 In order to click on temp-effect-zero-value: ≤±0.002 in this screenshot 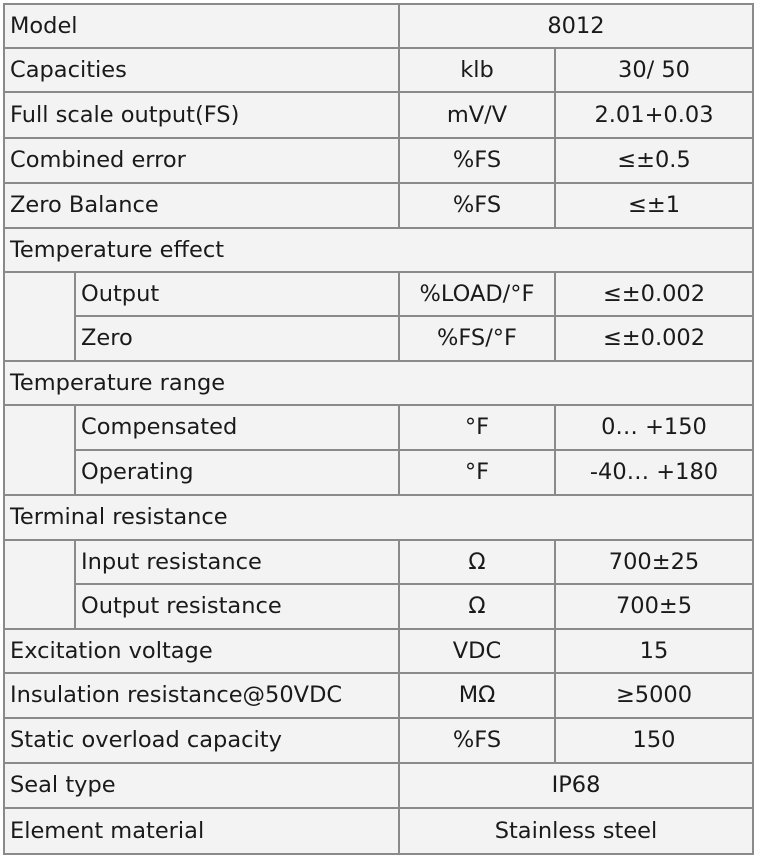, I will do `click(655, 339)`.